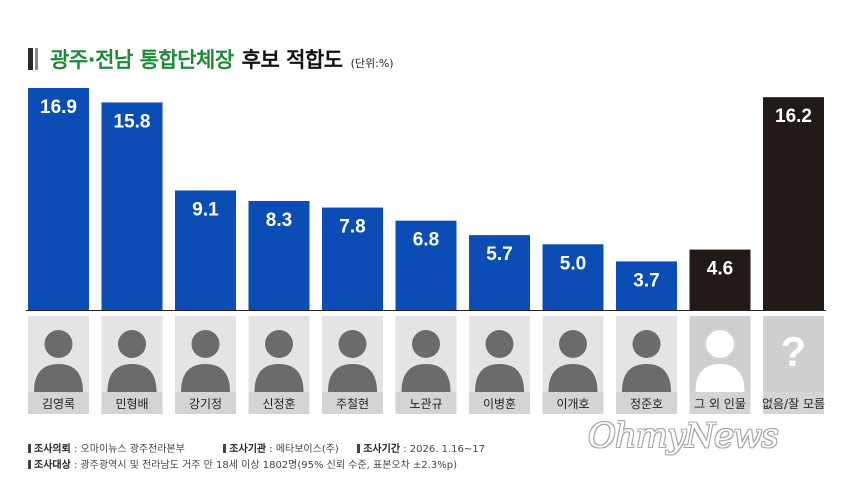 This screenshot has width=850, height=494. Describe the element at coordinates (573, 263) in the screenshot. I see `bar-value-label: 5.0` at that location.